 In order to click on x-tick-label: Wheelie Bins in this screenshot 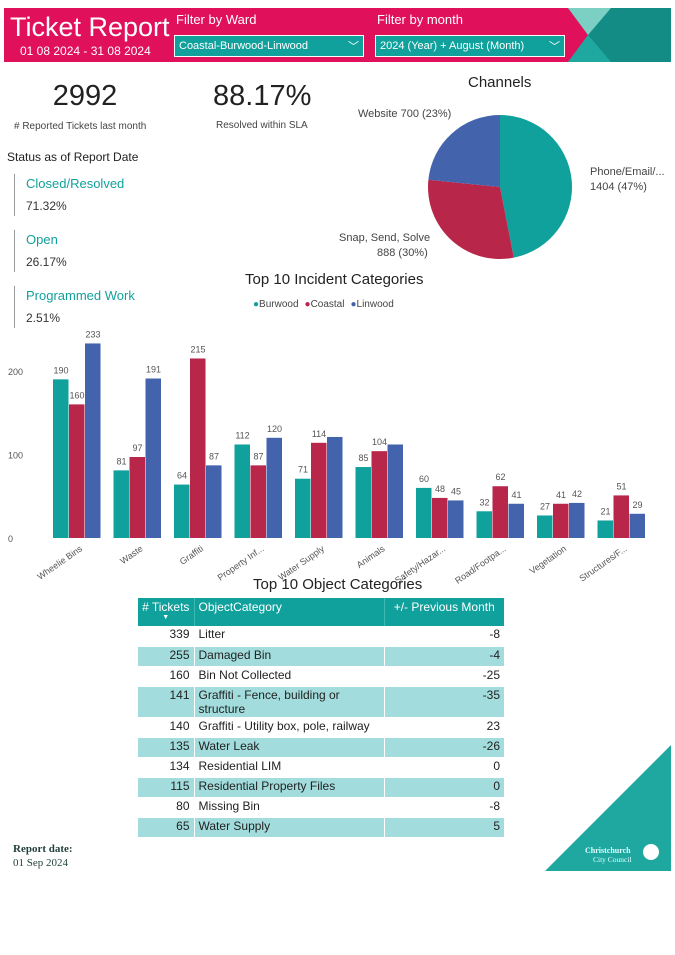, I will do `click(59, 562)`.